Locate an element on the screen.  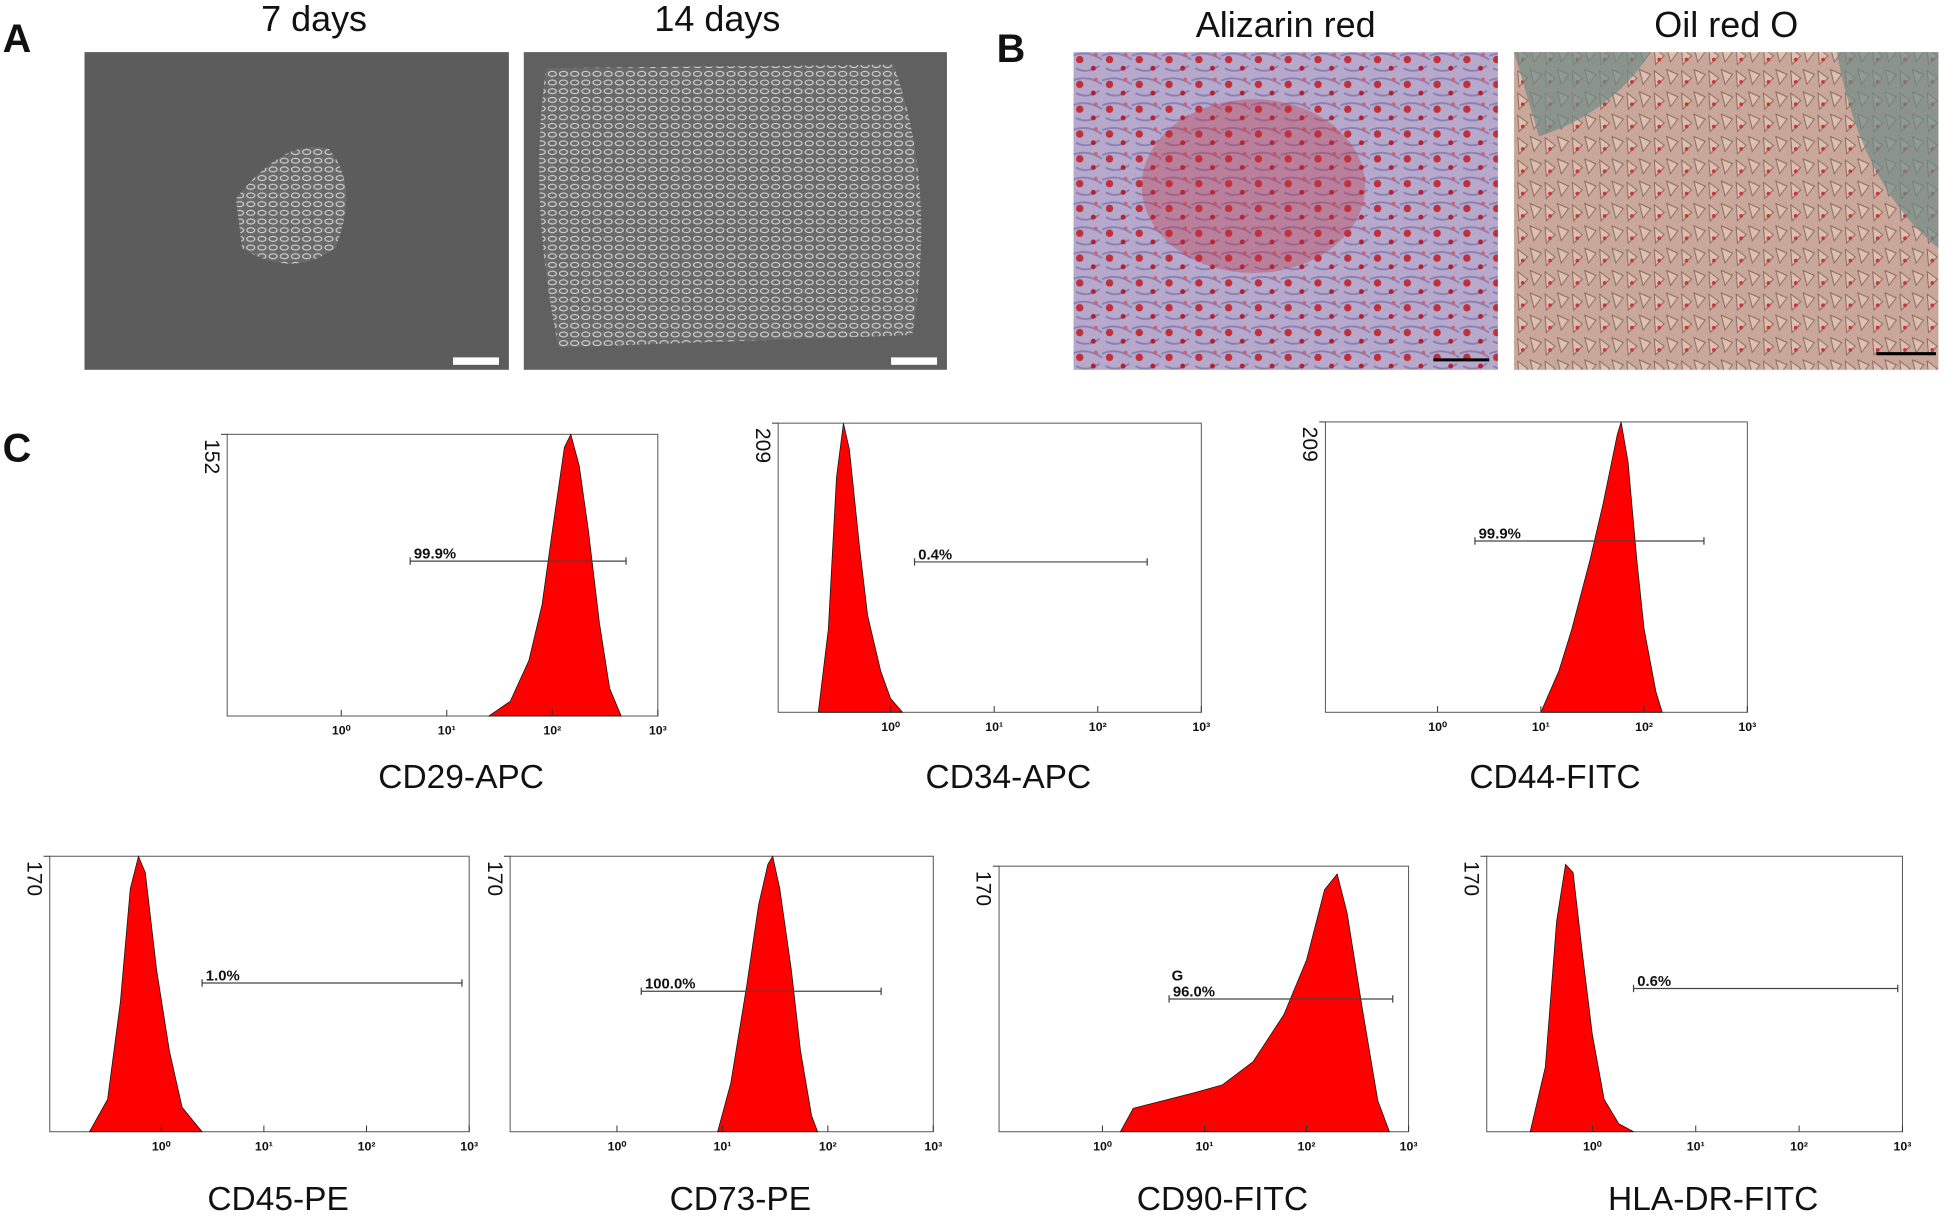
gate-label: 100.0% is located at coordinates (670, 985).